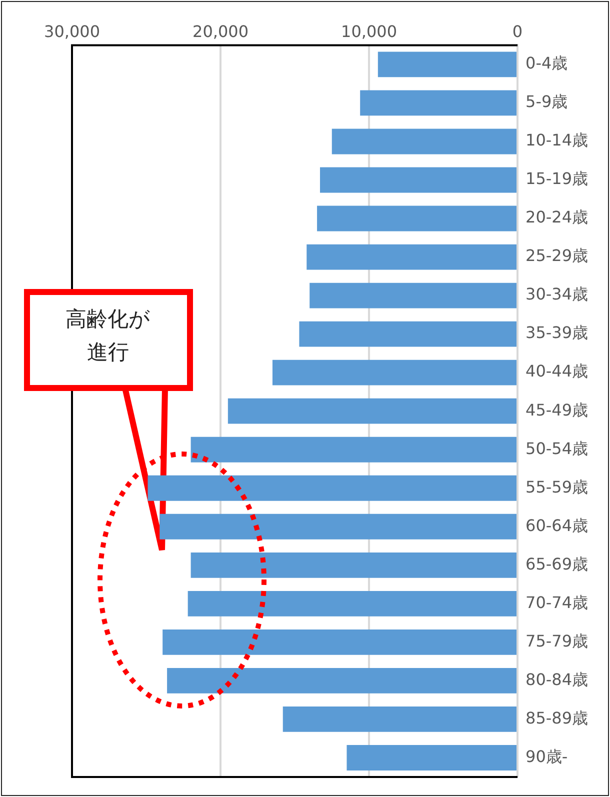 The image size is (610, 797). I want to click on y-tick-label: 5-9歳, so click(547, 102).